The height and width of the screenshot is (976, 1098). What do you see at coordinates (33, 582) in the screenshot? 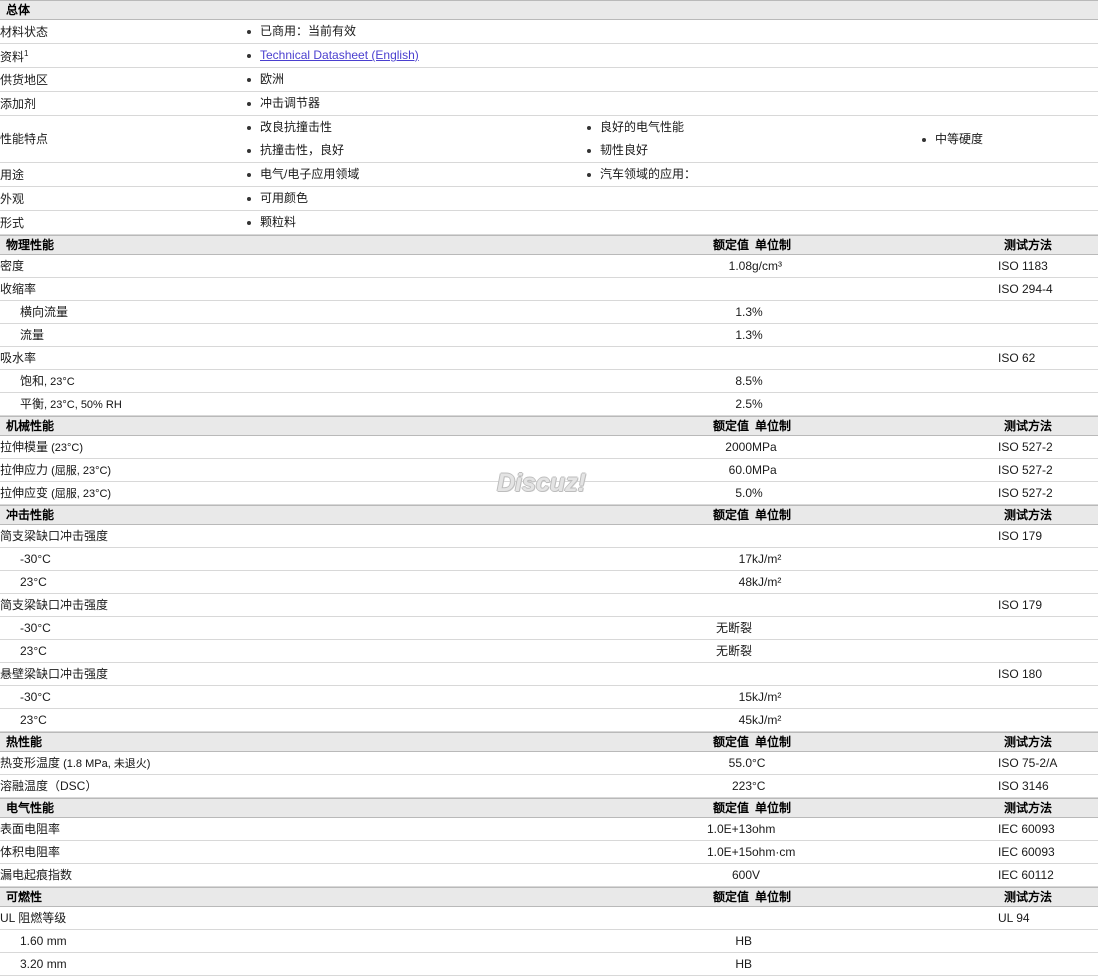
I see `property-name: 23°C` at bounding box center [33, 582].